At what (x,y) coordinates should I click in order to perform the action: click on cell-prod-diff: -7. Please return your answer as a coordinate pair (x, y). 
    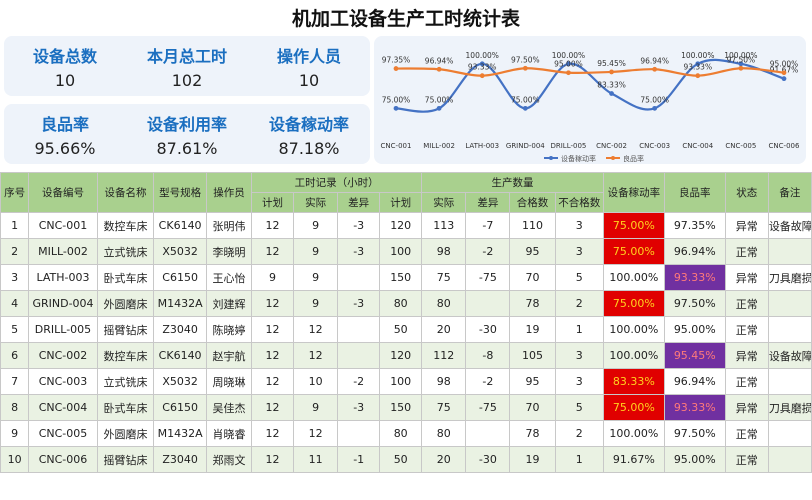
    Looking at the image, I should click on (488, 225).